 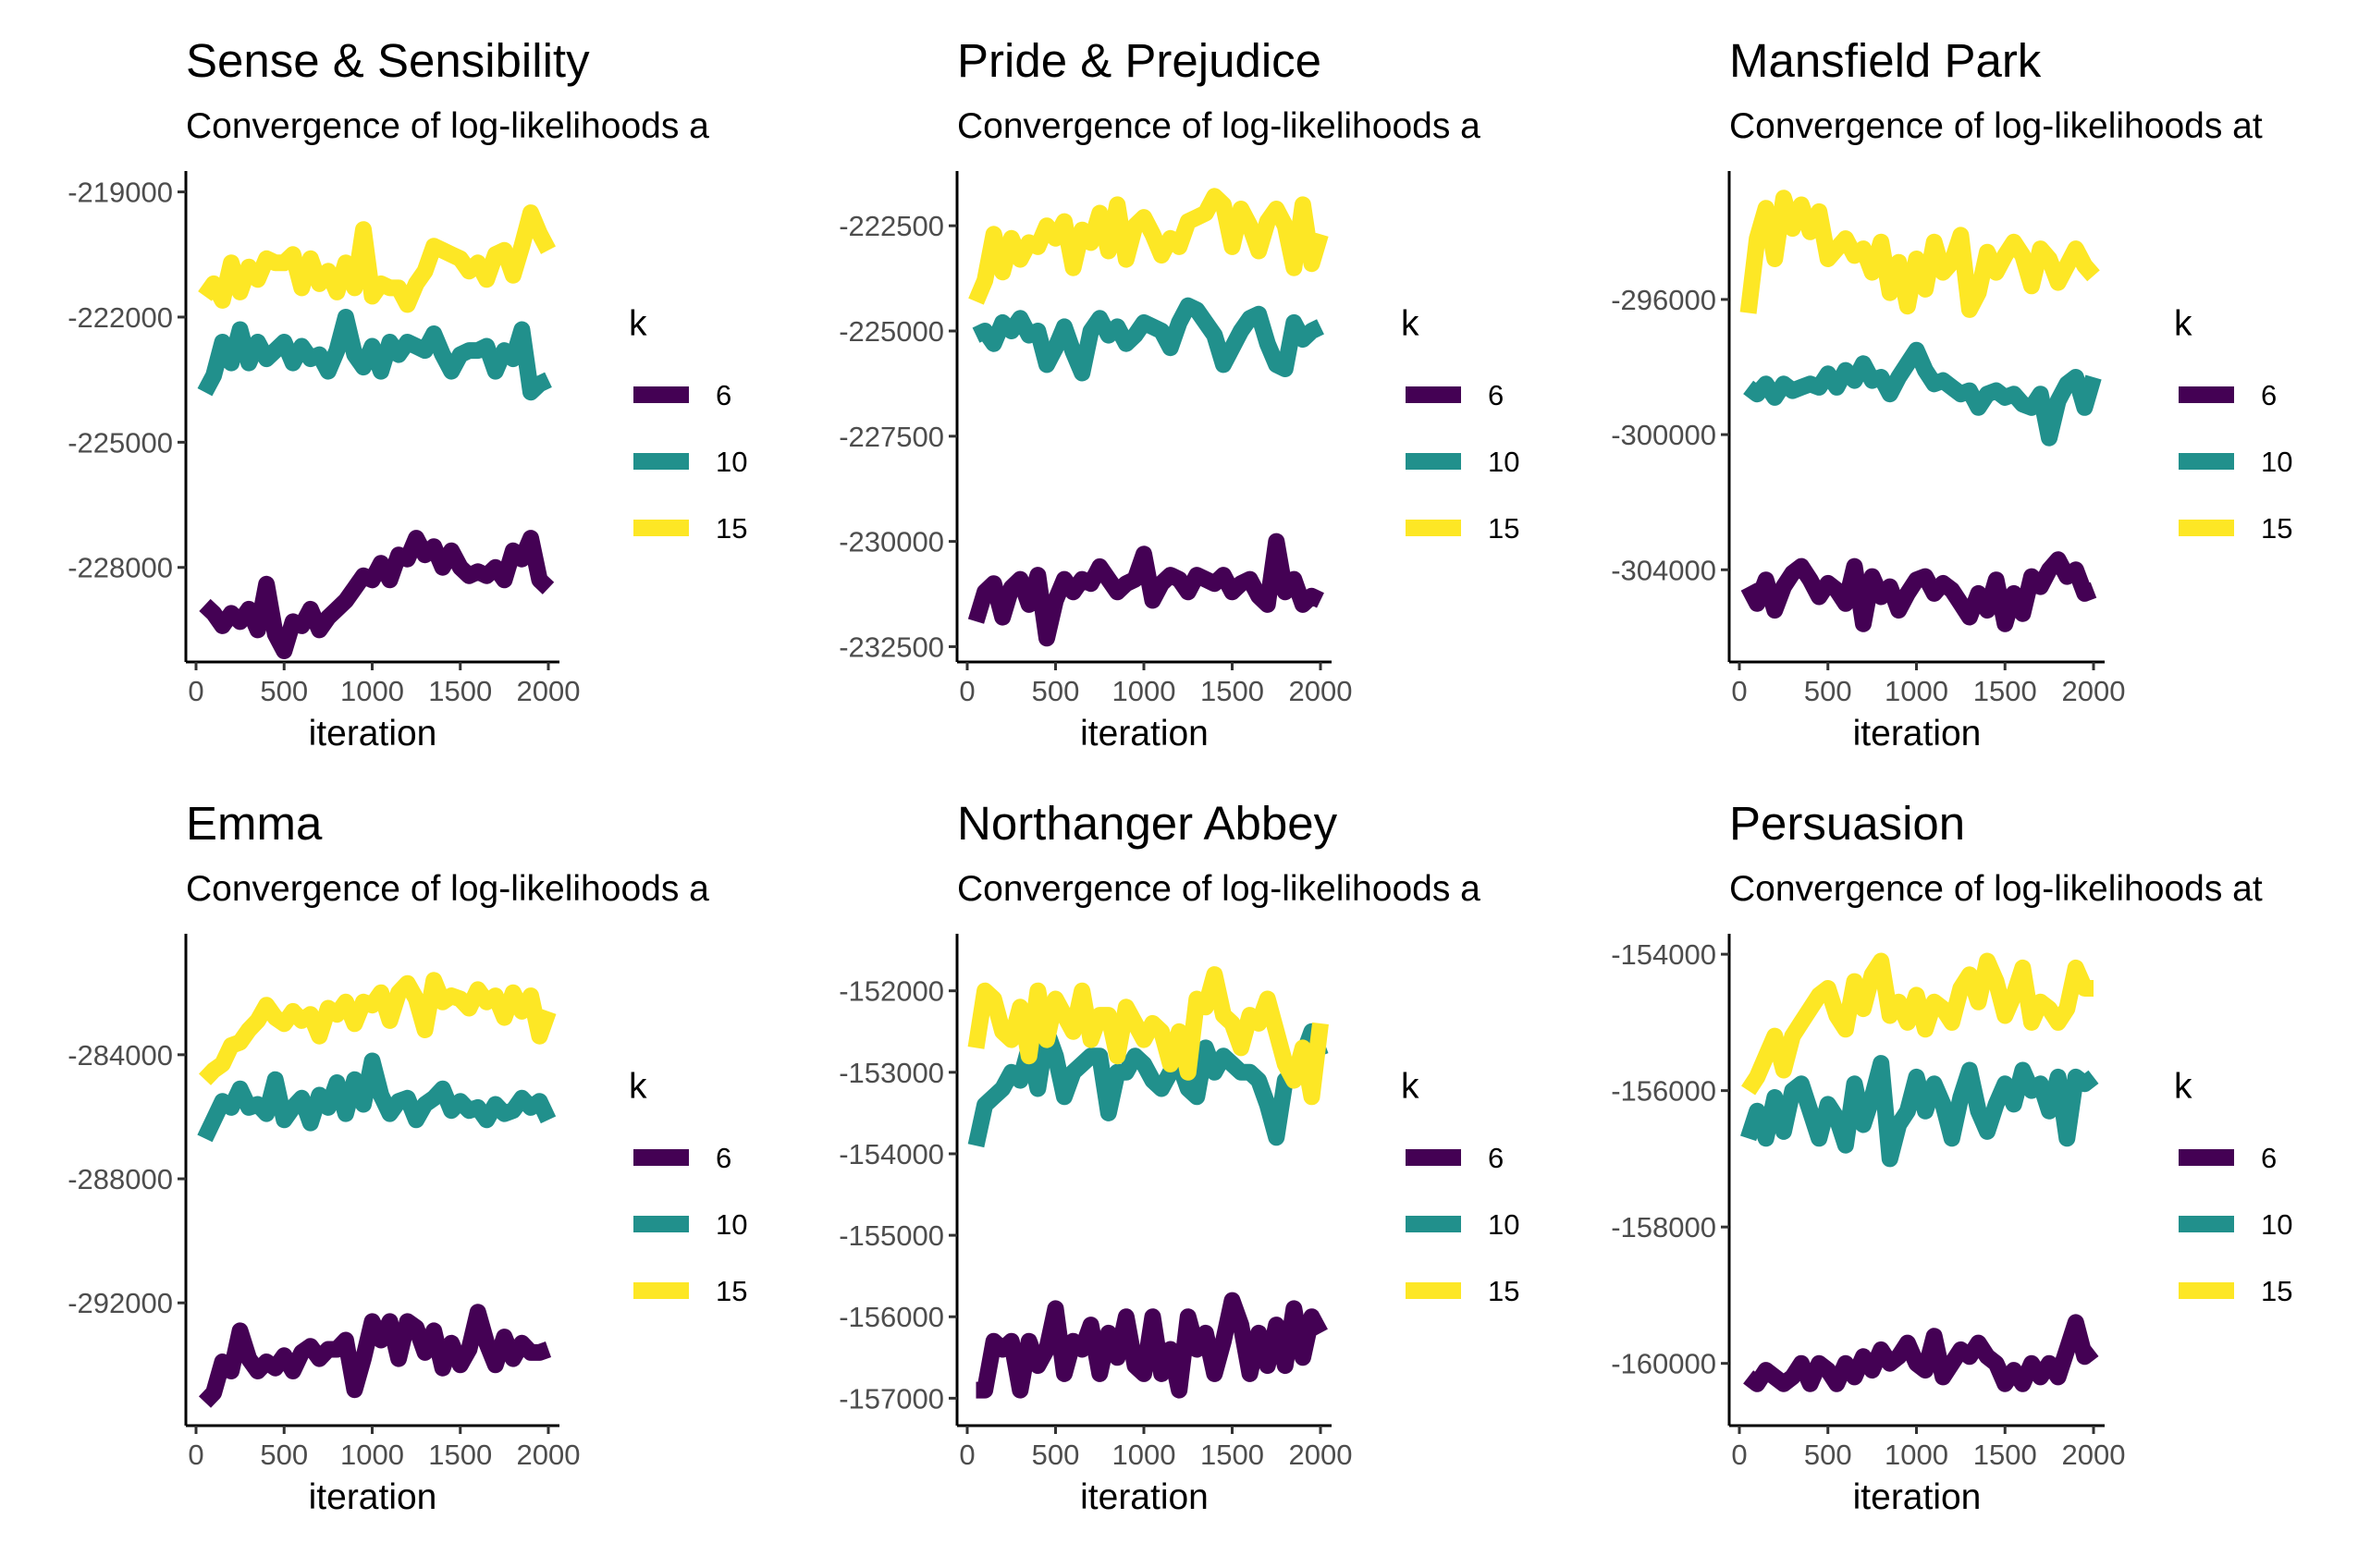 I want to click on panel-title: Northanger Abbey, so click(x=1148, y=824).